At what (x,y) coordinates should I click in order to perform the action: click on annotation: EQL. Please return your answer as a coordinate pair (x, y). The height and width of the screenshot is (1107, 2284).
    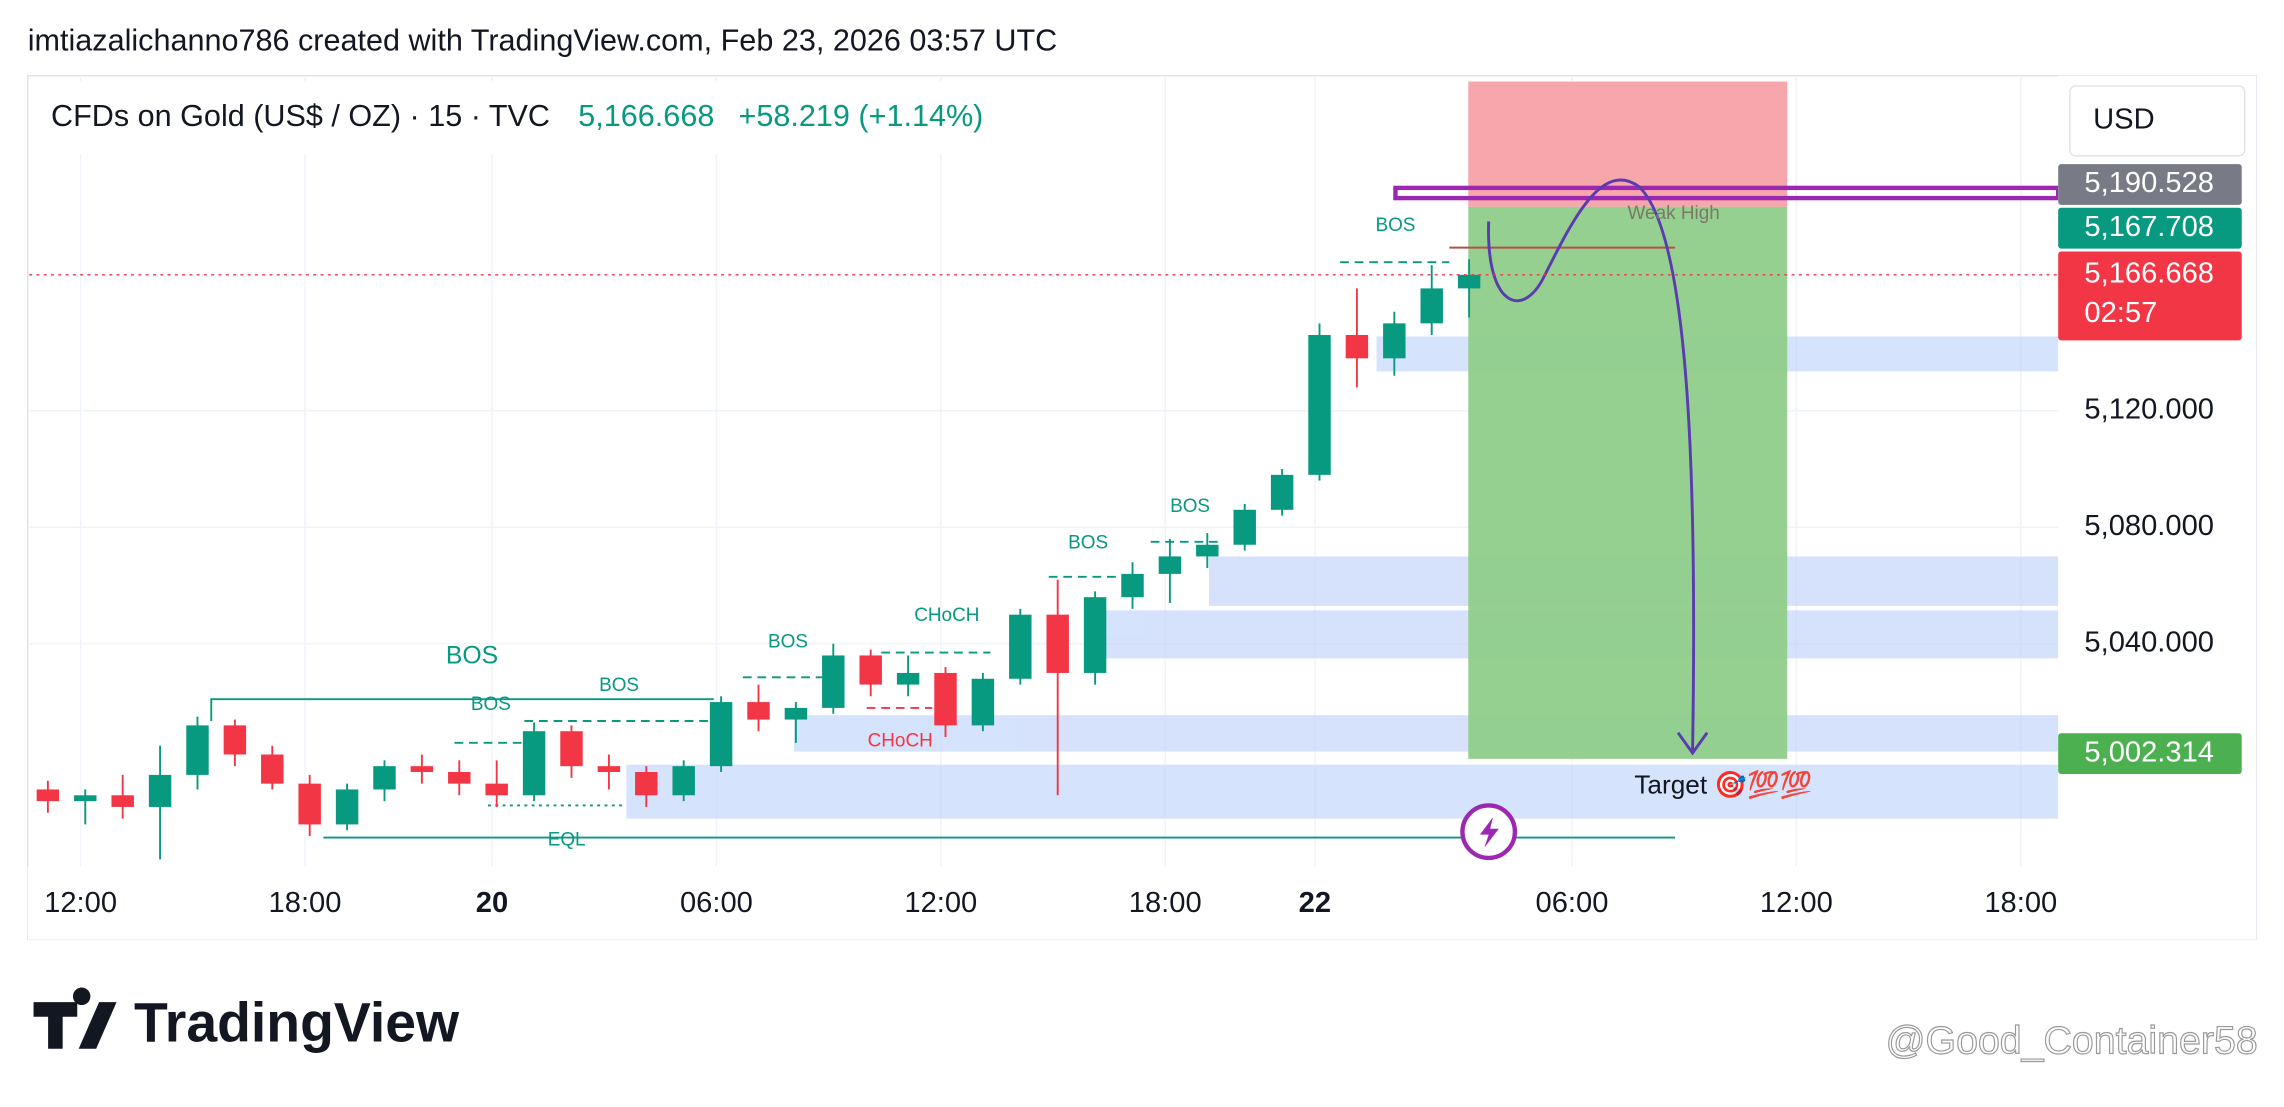
    Looking at the image, I should click on (567, 839).